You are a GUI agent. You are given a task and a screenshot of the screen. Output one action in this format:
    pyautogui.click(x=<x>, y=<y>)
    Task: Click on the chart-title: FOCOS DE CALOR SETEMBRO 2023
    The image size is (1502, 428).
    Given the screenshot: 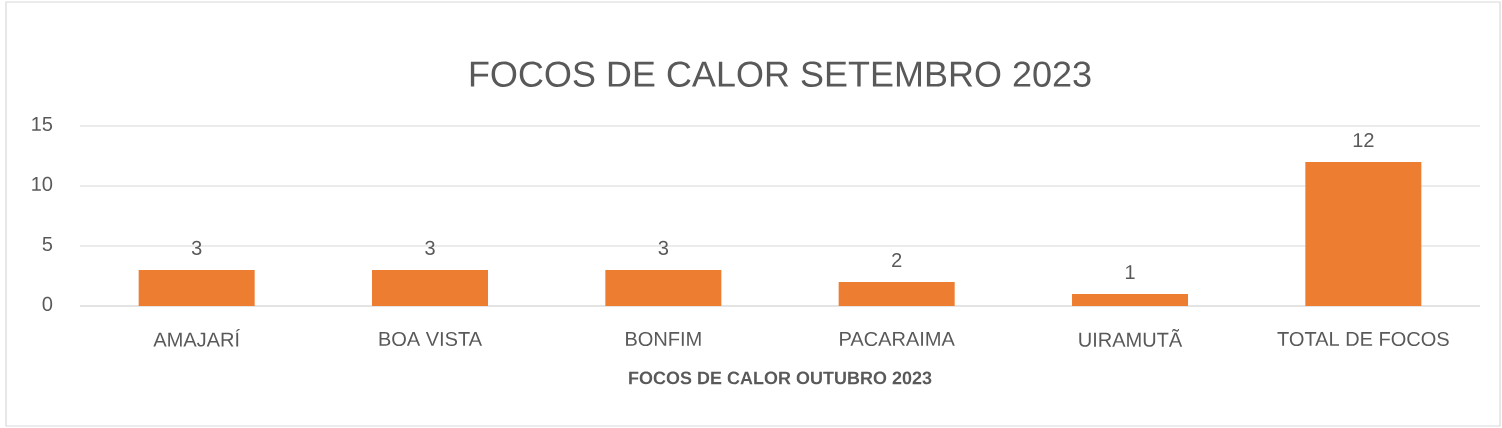 What is the action you would take?
    pyautogui.click(x=780, y=74)
    